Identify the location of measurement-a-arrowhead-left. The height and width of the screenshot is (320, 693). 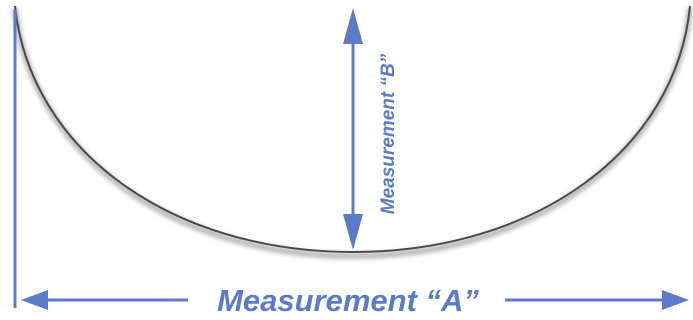
(34, 300).